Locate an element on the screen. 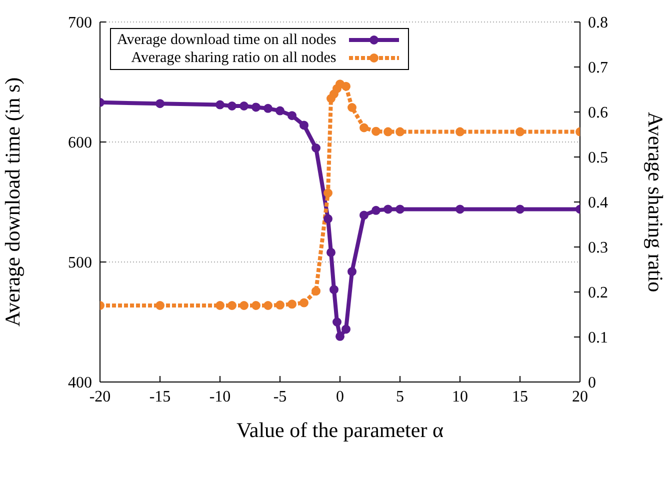 The height and width of the screenshot is (483, 667). x-tick-label: 15 is located at coordinates (520, 397).